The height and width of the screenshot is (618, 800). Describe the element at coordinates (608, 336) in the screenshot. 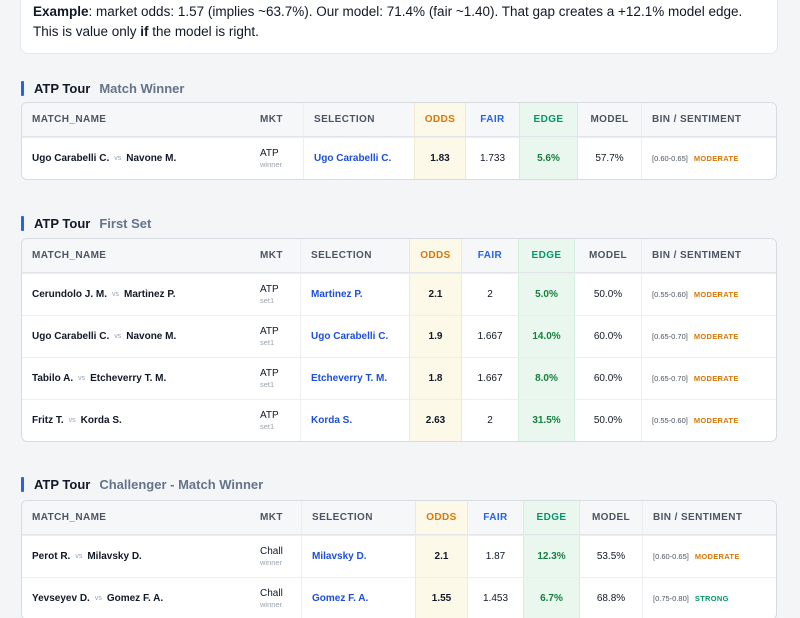

I see `model-cell: 60.0%` at that location.